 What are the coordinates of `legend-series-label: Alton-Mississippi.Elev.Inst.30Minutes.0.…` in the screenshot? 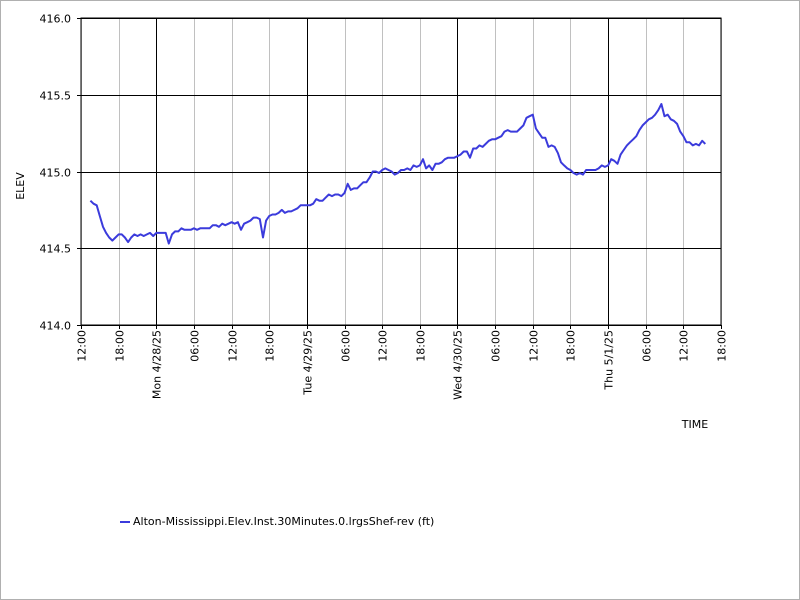 It's located at (284, 521).